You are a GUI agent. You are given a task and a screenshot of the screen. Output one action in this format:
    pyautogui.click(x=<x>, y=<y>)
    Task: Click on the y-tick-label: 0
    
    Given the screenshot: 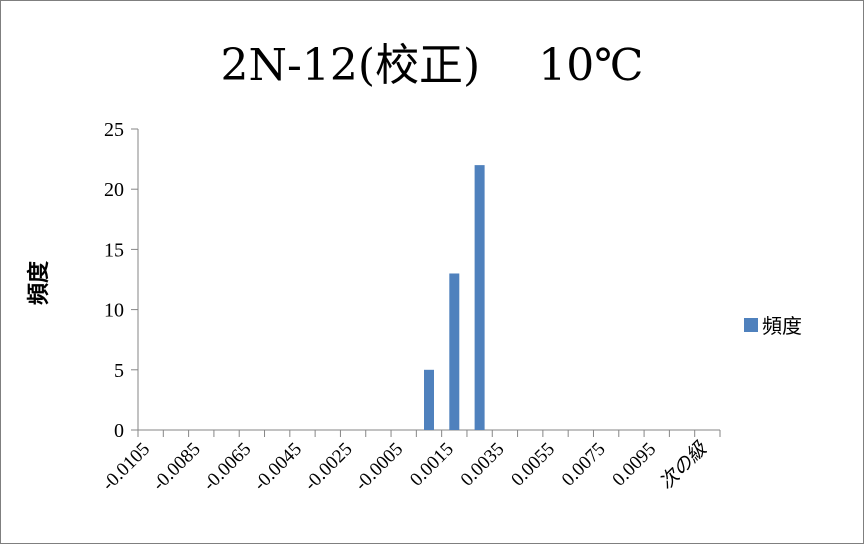 What is the action you would take?
    pyautogui.click(x=119, y=431)
    